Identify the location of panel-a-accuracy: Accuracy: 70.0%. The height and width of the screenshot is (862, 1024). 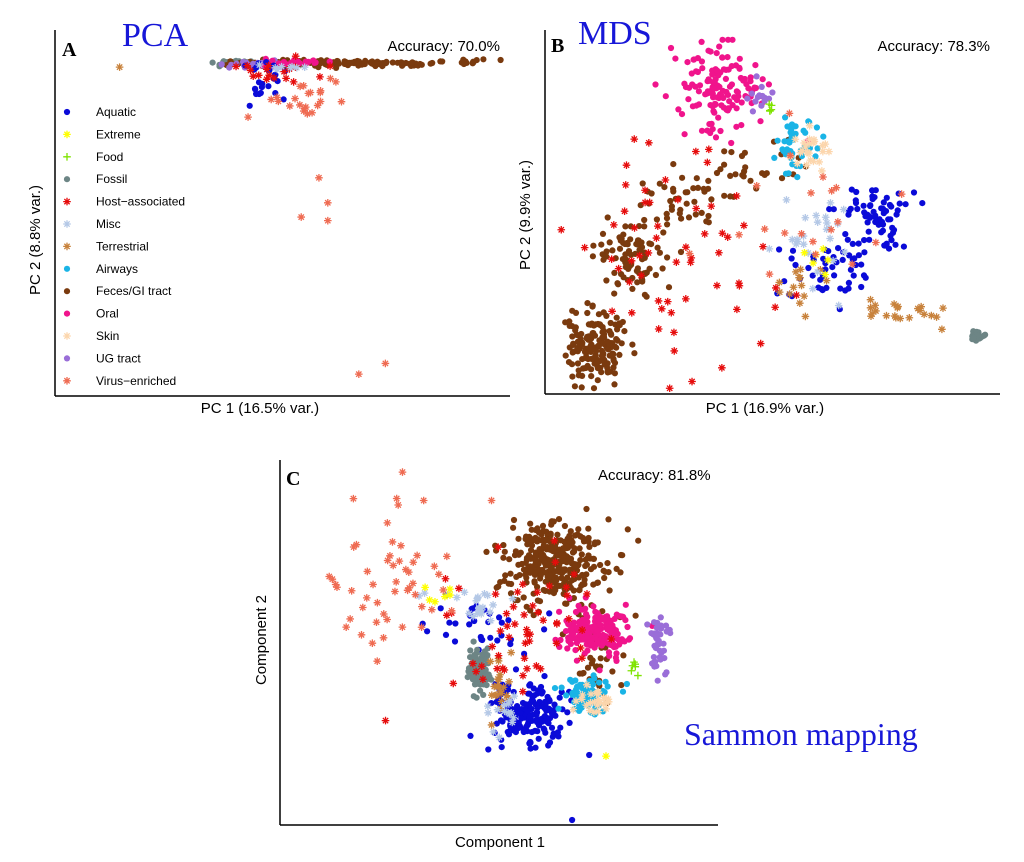
(443, 46).